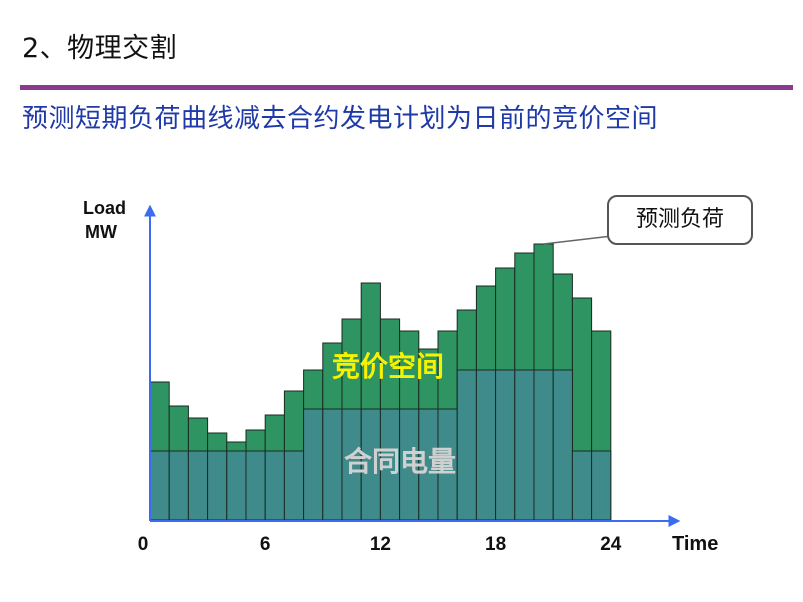 This screenshot has height=602, width=803. Describe the element at coordinates (695, 544) in the screenshot. I see `x-axis-label: Time` at that location.